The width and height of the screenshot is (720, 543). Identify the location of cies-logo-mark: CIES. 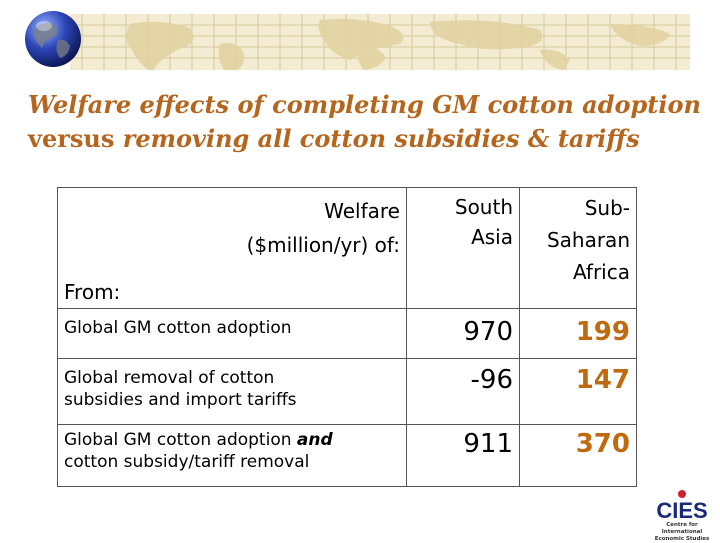
(682, 505).